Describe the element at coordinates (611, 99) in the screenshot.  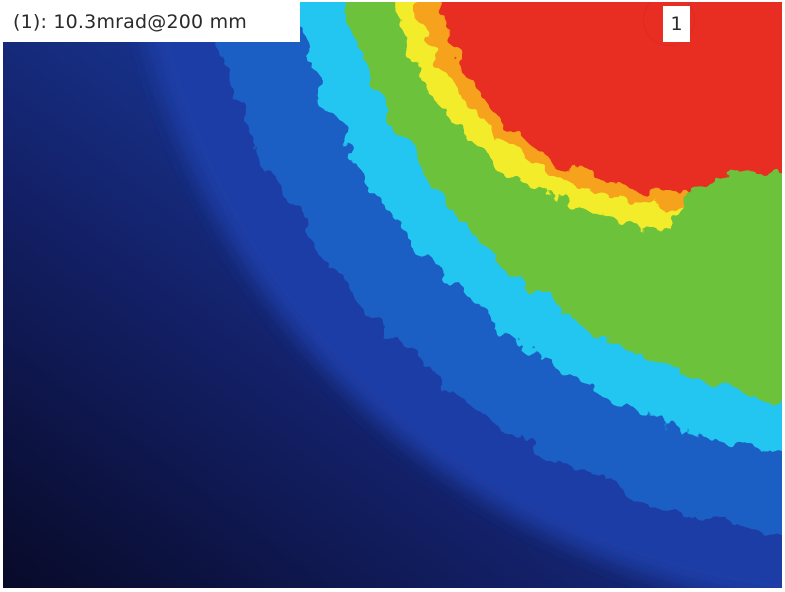
I see `red-hot-region` at that location.